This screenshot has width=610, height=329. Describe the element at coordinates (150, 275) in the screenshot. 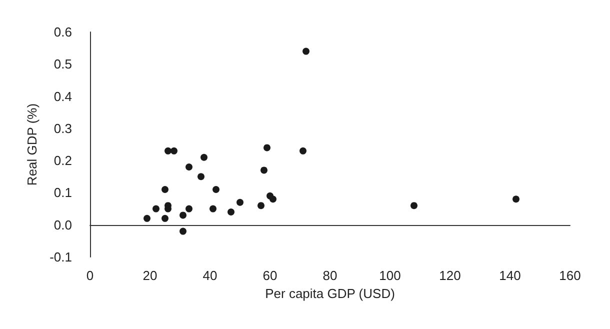

I see `x-tick-label: 20` at that location.